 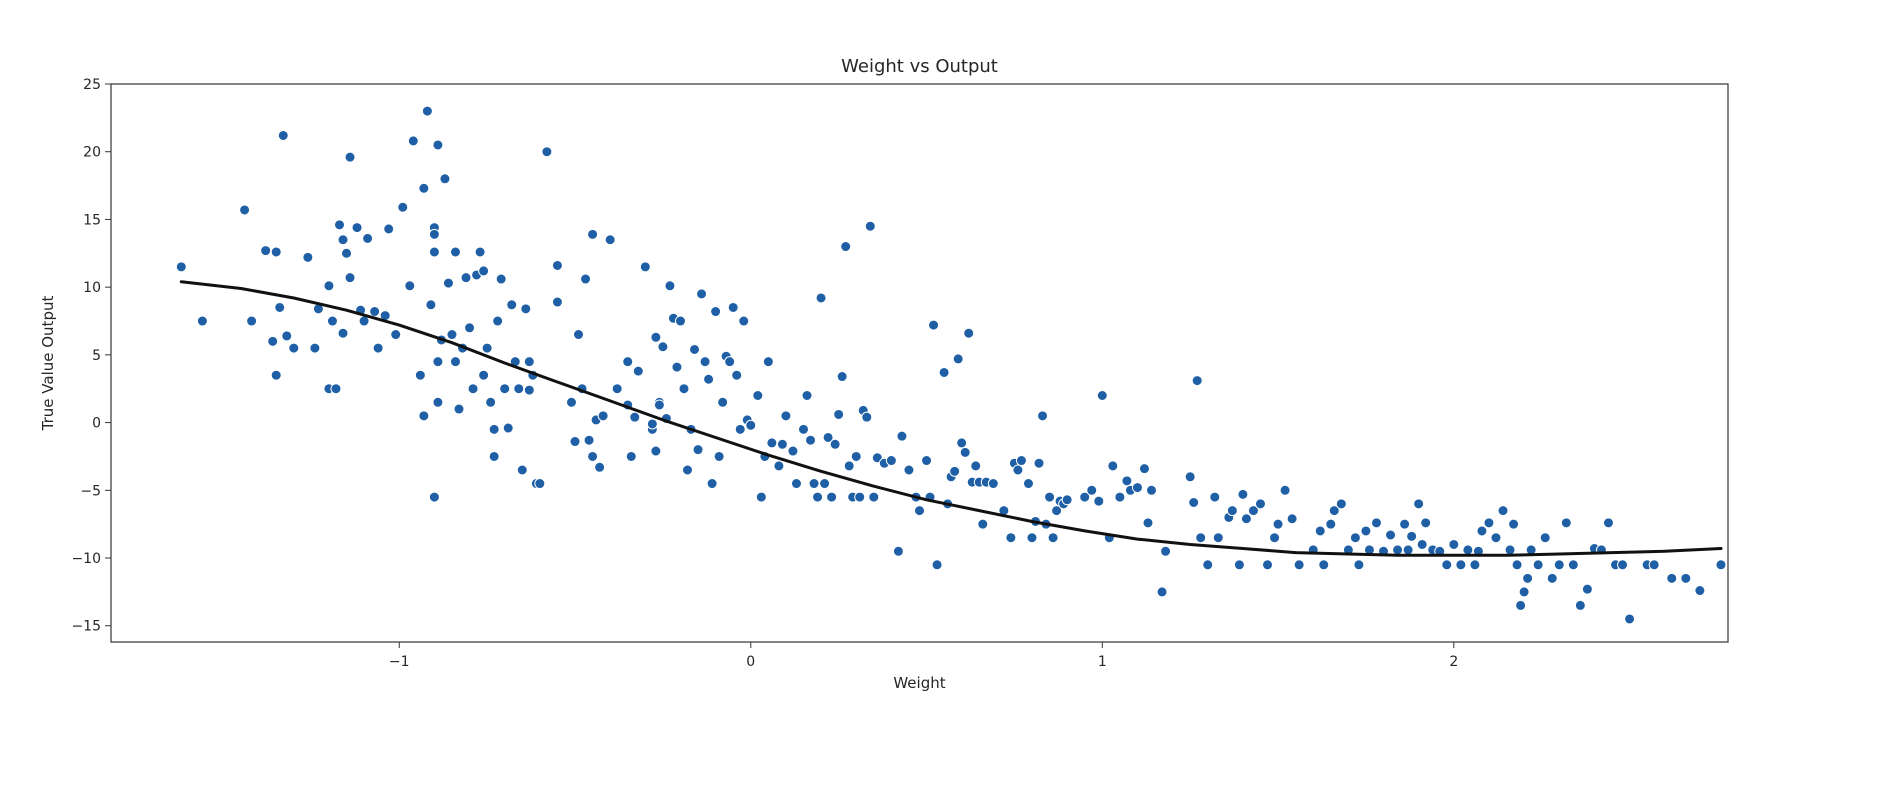 What do you see at coordinates (92, 153) in the screenshot?
I see `y-tick-label: 20` at bounding box center [92, 153].